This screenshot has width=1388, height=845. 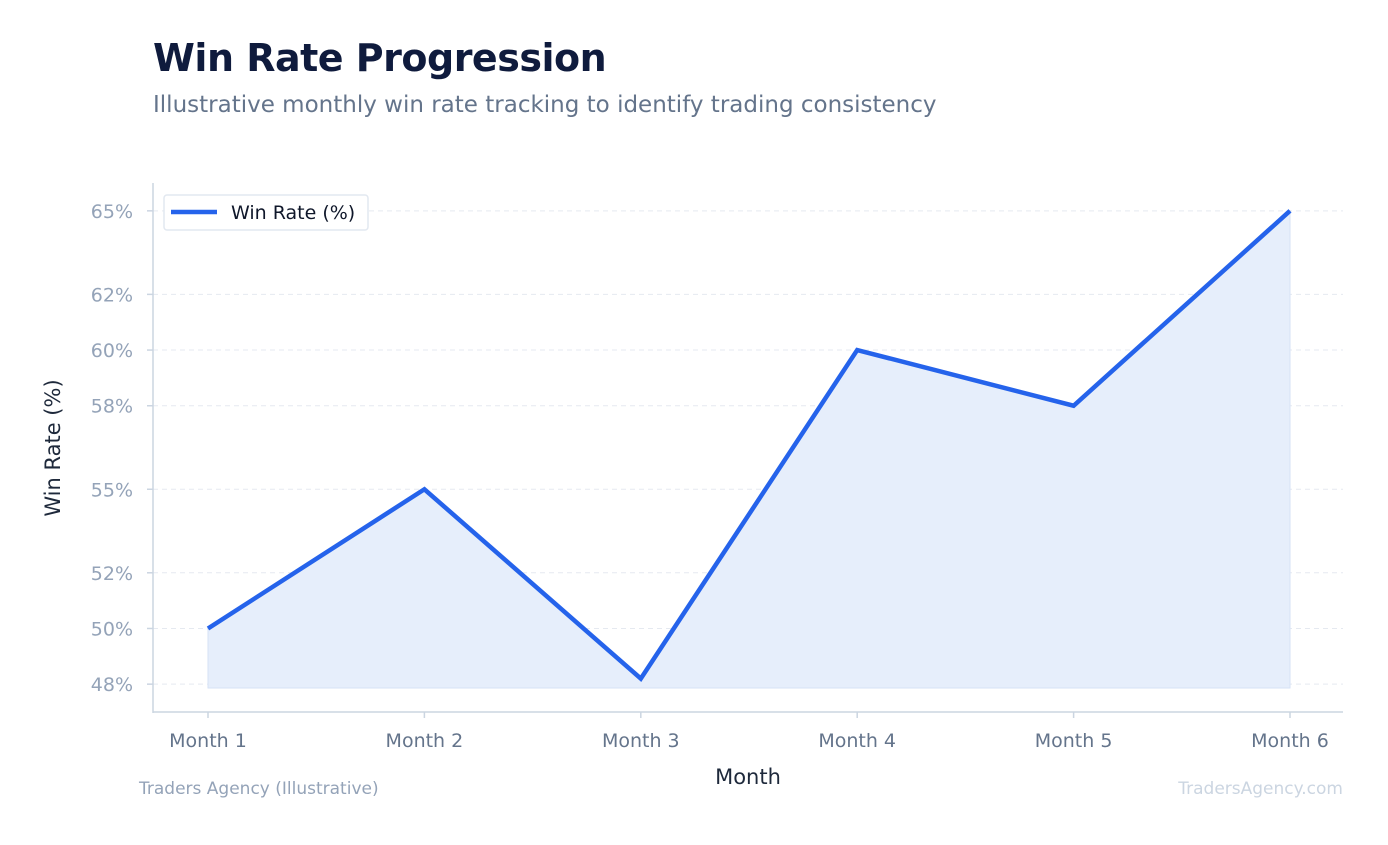 What do you see at coordinates (380, 58) in the screenshot?
I see `chart-title: Win Rate Progression` at bounding box center [380, 58].